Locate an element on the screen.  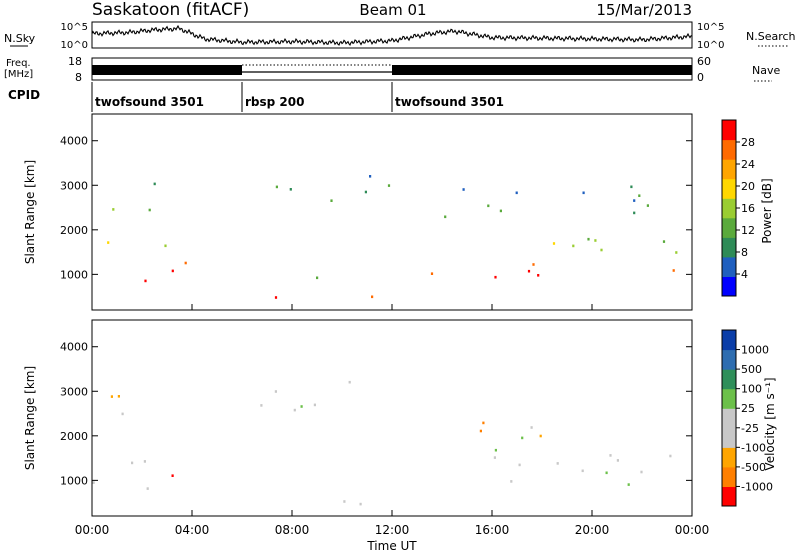
y-tick-label: 2000 is located at coordinates (74, 230).